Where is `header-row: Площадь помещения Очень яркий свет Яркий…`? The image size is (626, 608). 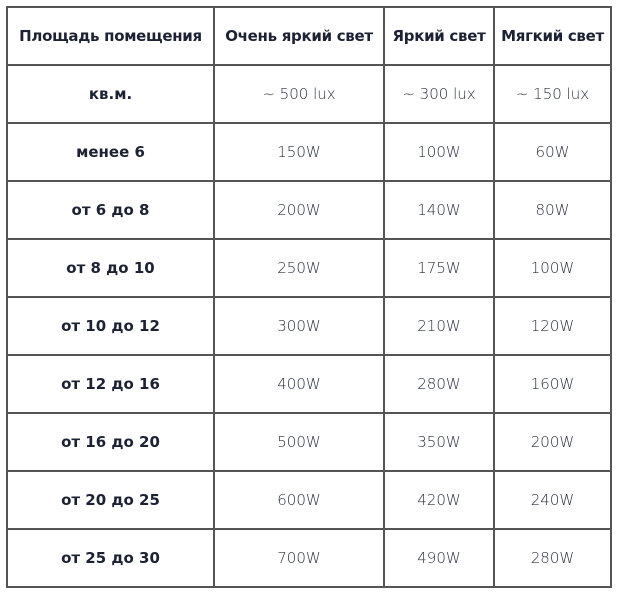 header-row: Площадь помещения Очень яркий свет Яркий… is located at coordinates (309, 36).